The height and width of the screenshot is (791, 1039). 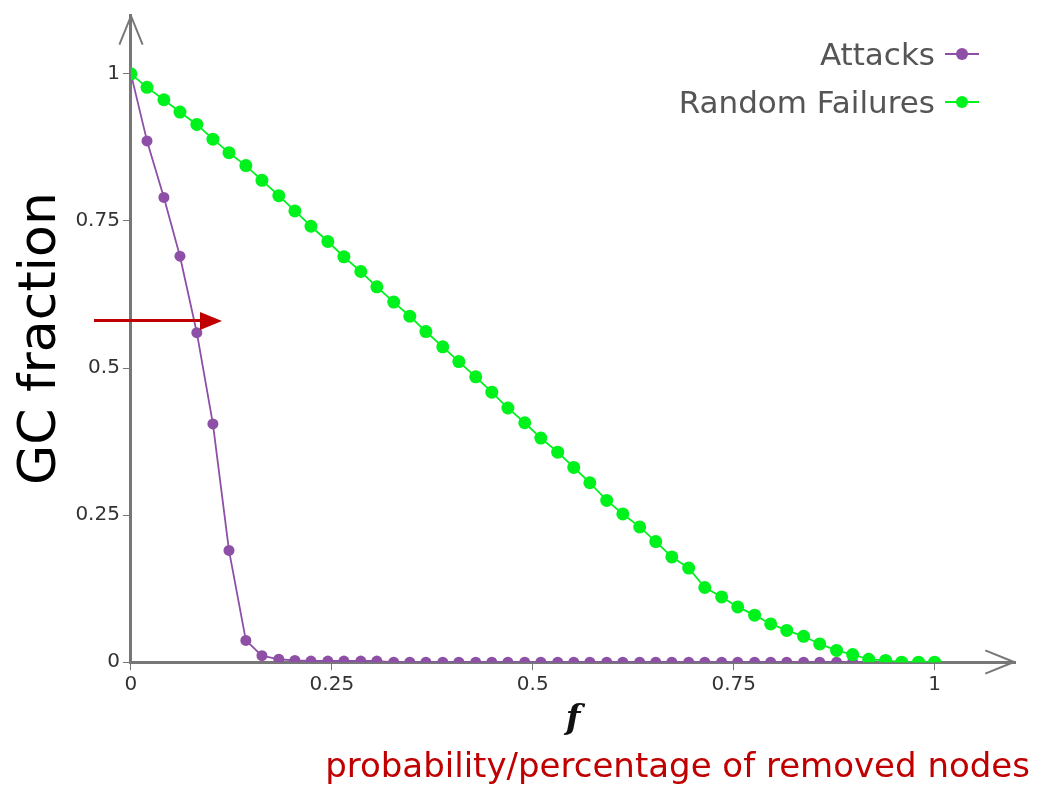 I want to click on y-tick-label: 0.75, so click(x=97, y=219).